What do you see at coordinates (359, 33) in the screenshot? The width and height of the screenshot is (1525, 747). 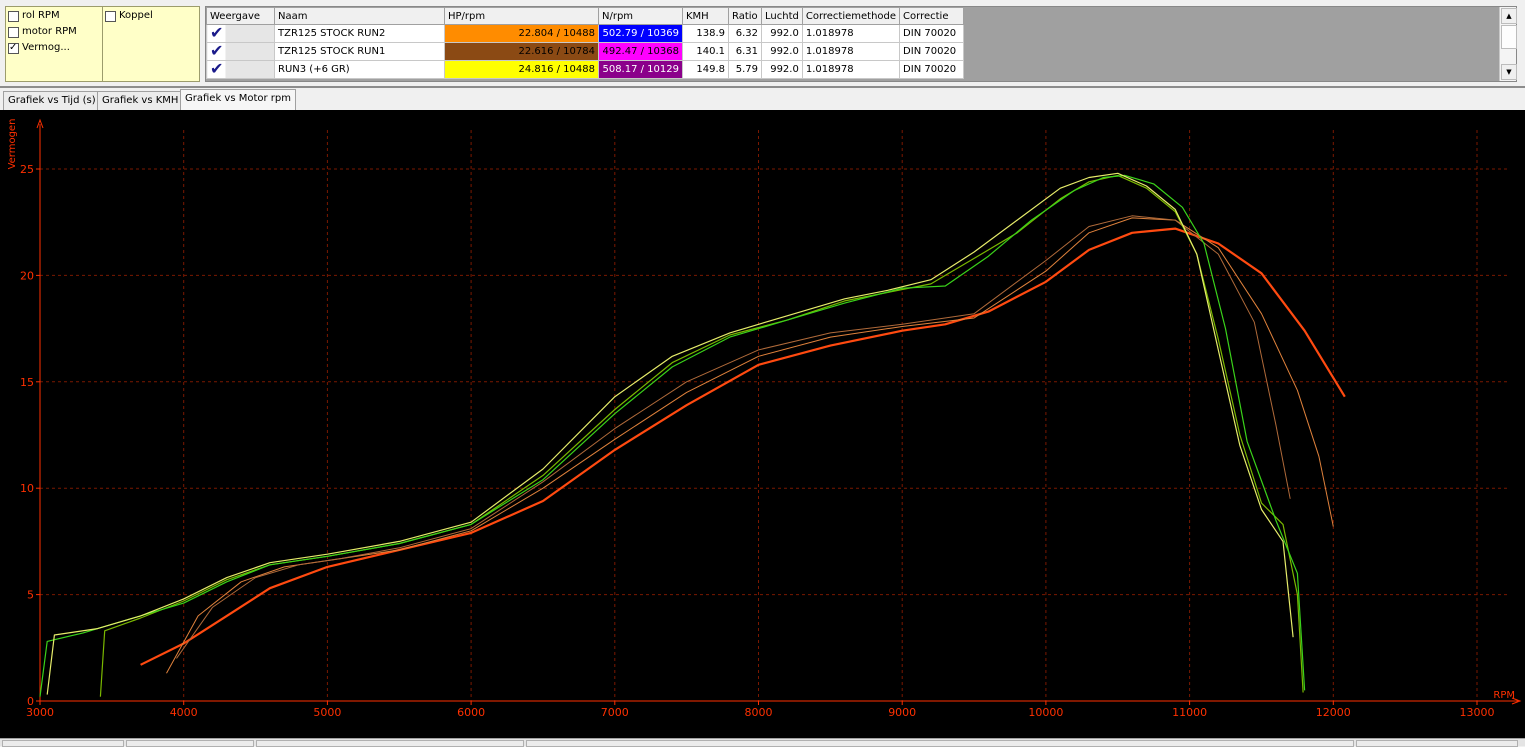 I see `run-name-cell: TZR125 STOCK RUN2` at bounding box center [359, 33].